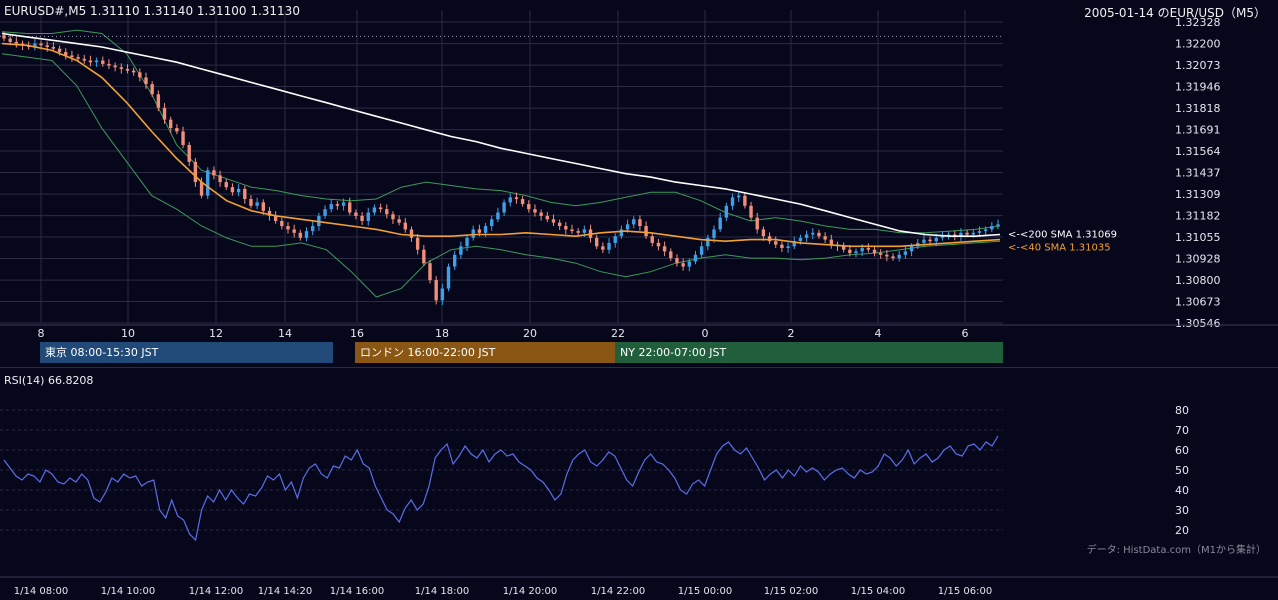 The width and height of the screenshot is (1278, 600). What do you see at coordinates (791, 333) in the screenshot?
I see `hour-tick-label: 2` at bounding box center [791, 333].